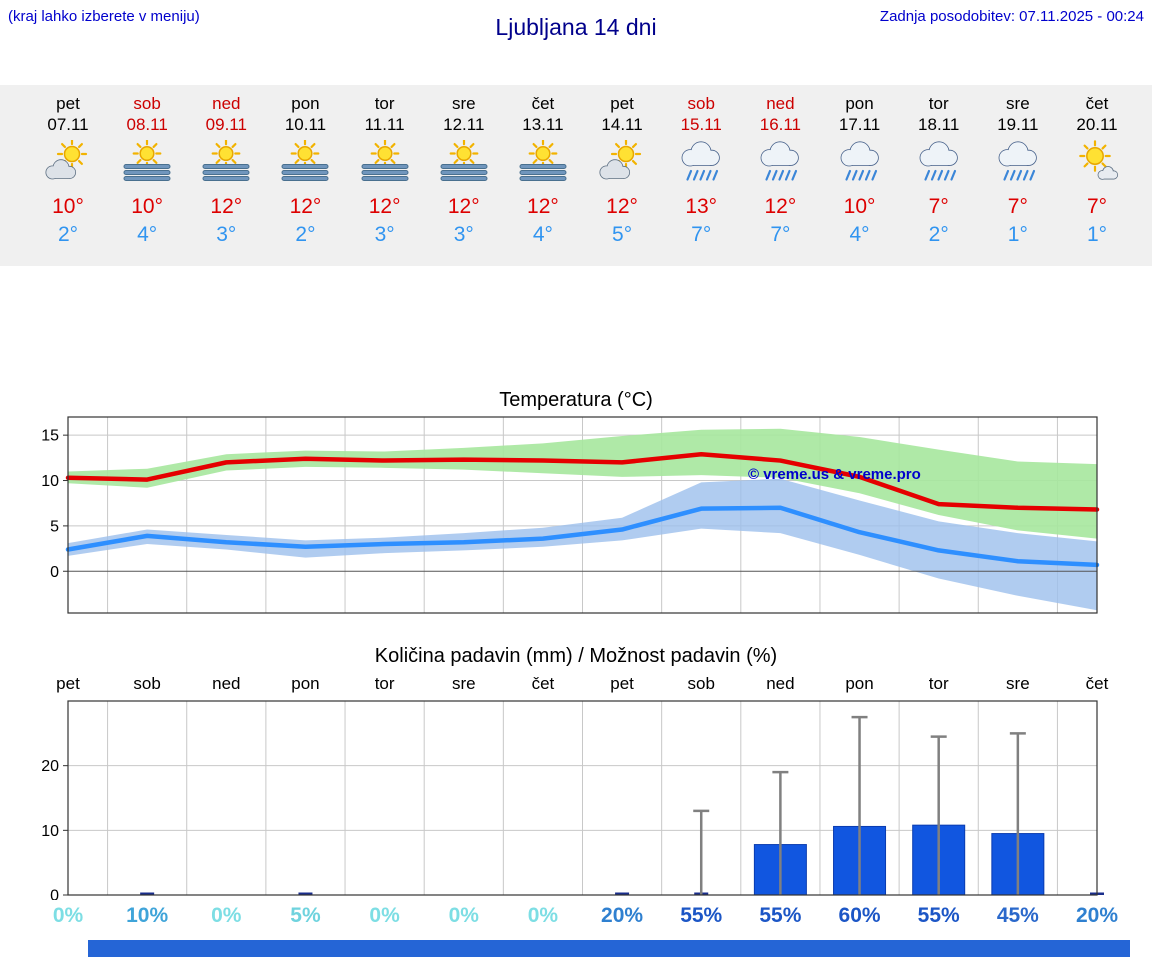 Image resolution: width=1152 pixels, height=975 pixels. I want to click on day-date: 08.11, so click(147, 124).